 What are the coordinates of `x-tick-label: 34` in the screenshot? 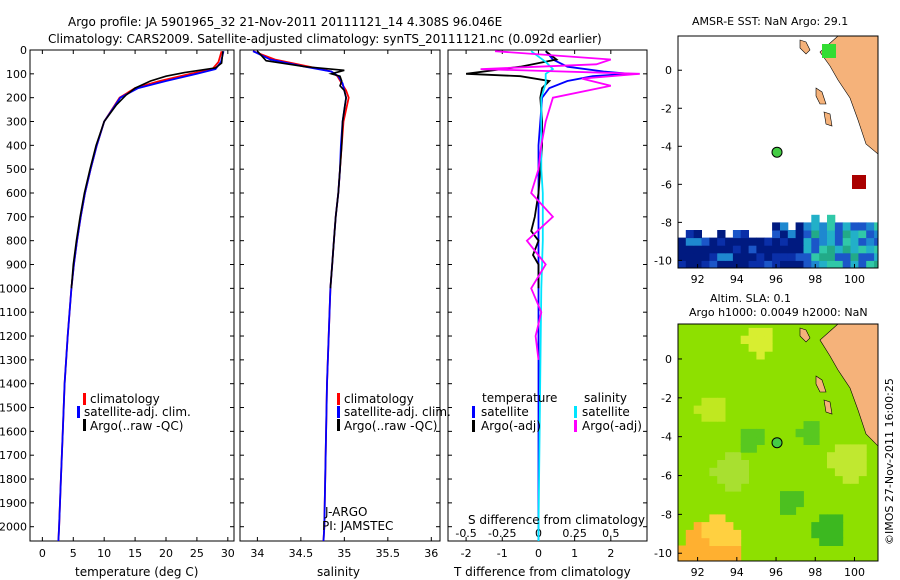 It's located at (257, 553).